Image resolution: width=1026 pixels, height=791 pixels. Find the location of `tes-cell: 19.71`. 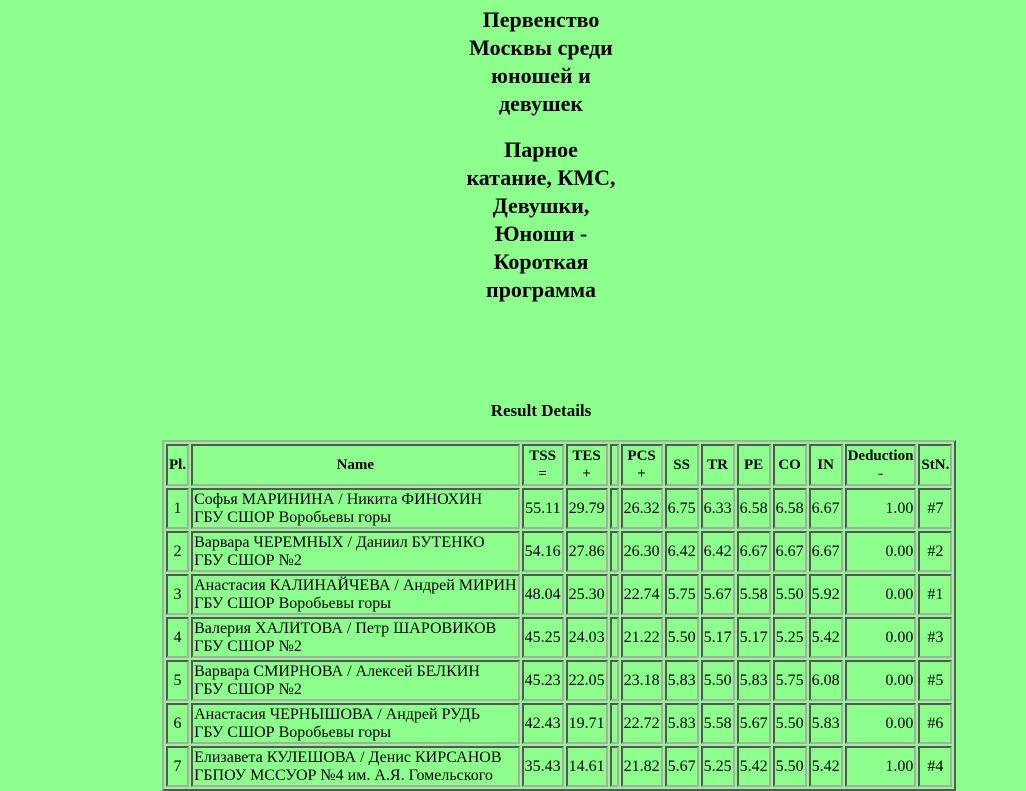

tes-cell: 19.71 is located at coordinates (586, 723).